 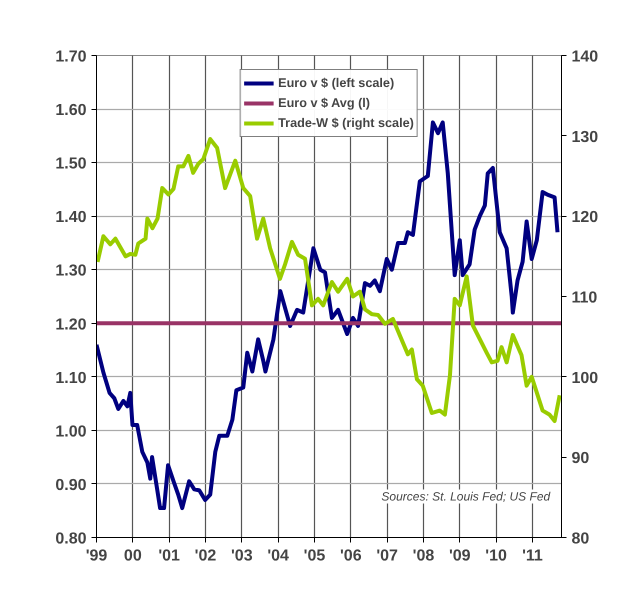 I want to click on y-tick-label: 1.10, so click(x=71, y=378).